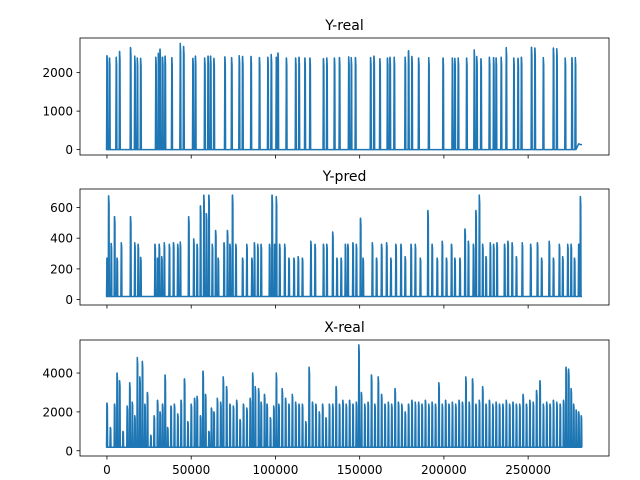  I want to click on subplot-title: Y-real, so click(343, 26).